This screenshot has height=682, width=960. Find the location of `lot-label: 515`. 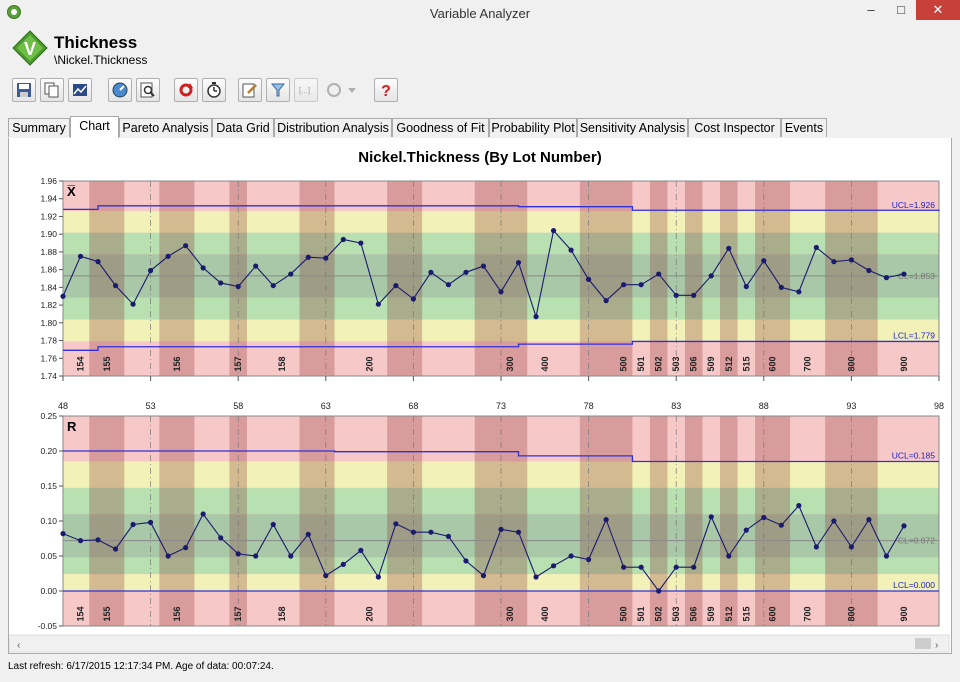

lot-label: 515 is located at coordinates (746, 613).